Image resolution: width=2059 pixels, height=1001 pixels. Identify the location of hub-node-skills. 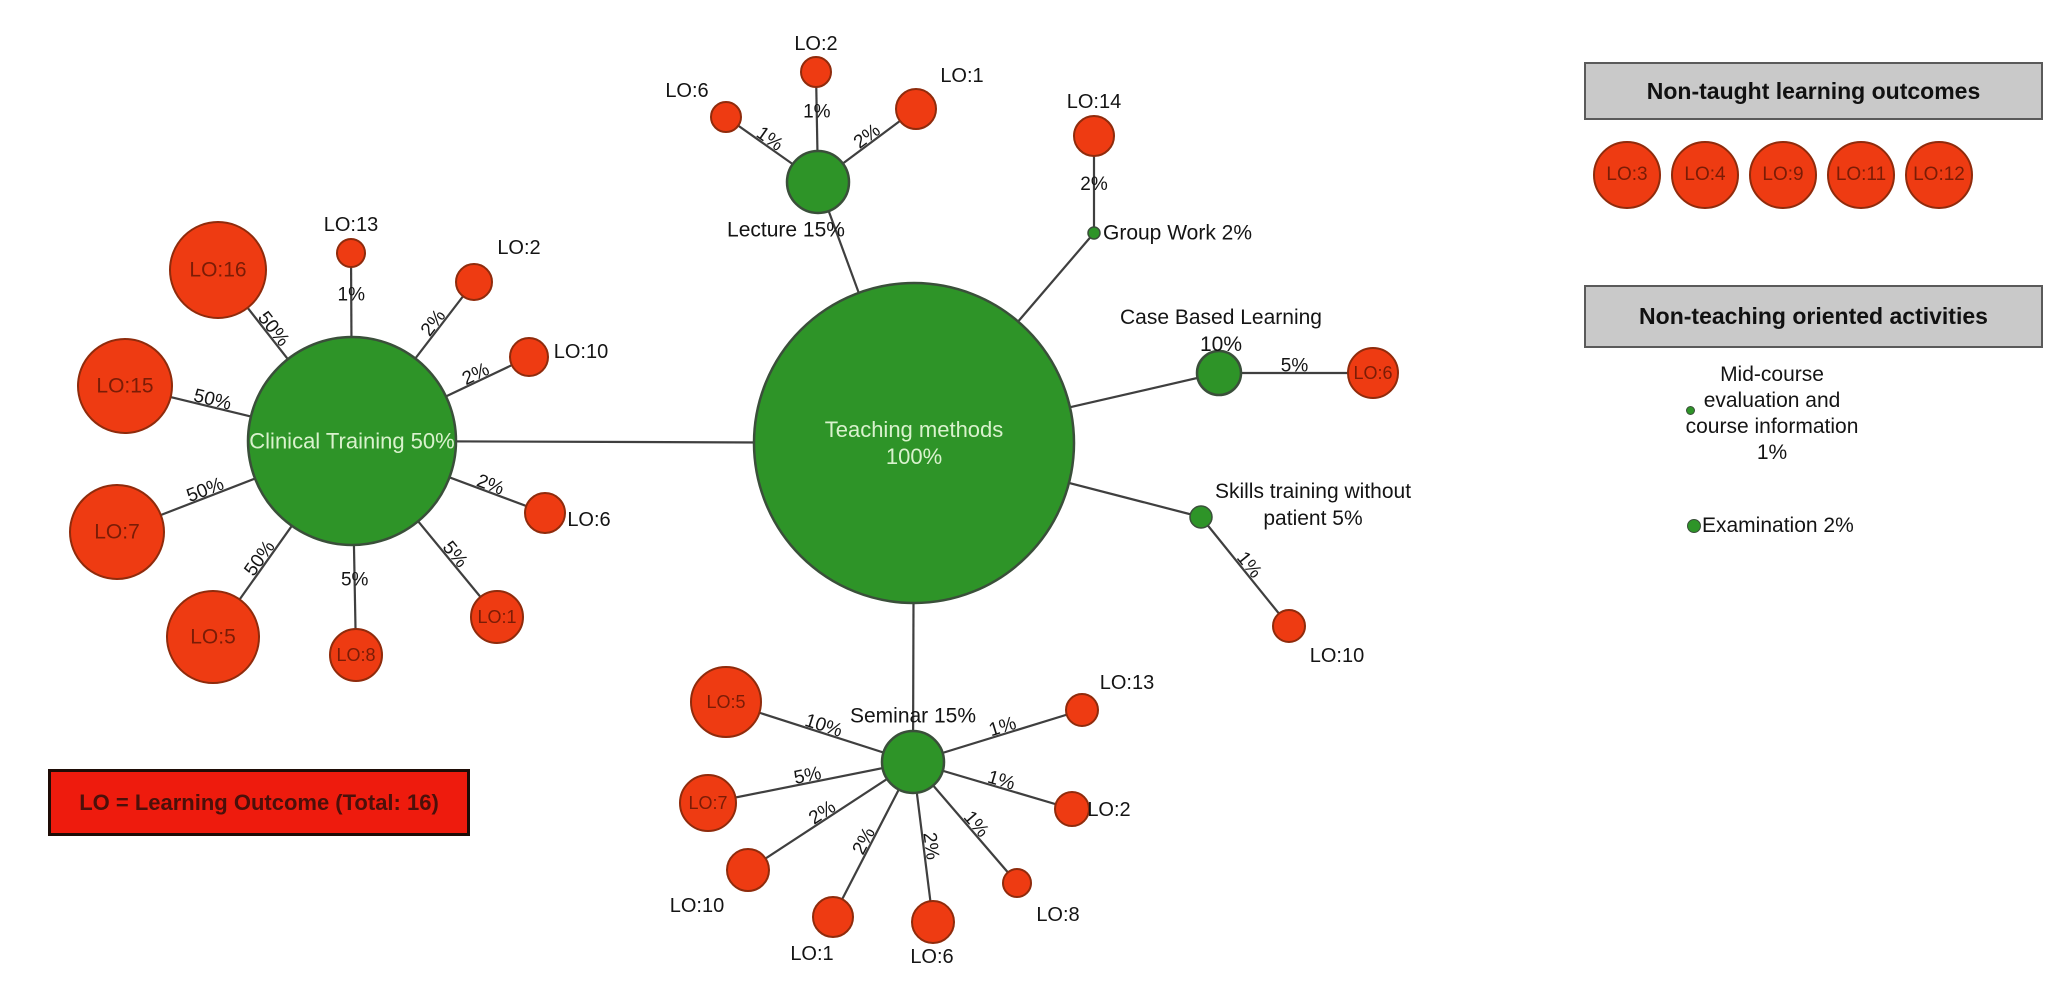
(1201, 517).